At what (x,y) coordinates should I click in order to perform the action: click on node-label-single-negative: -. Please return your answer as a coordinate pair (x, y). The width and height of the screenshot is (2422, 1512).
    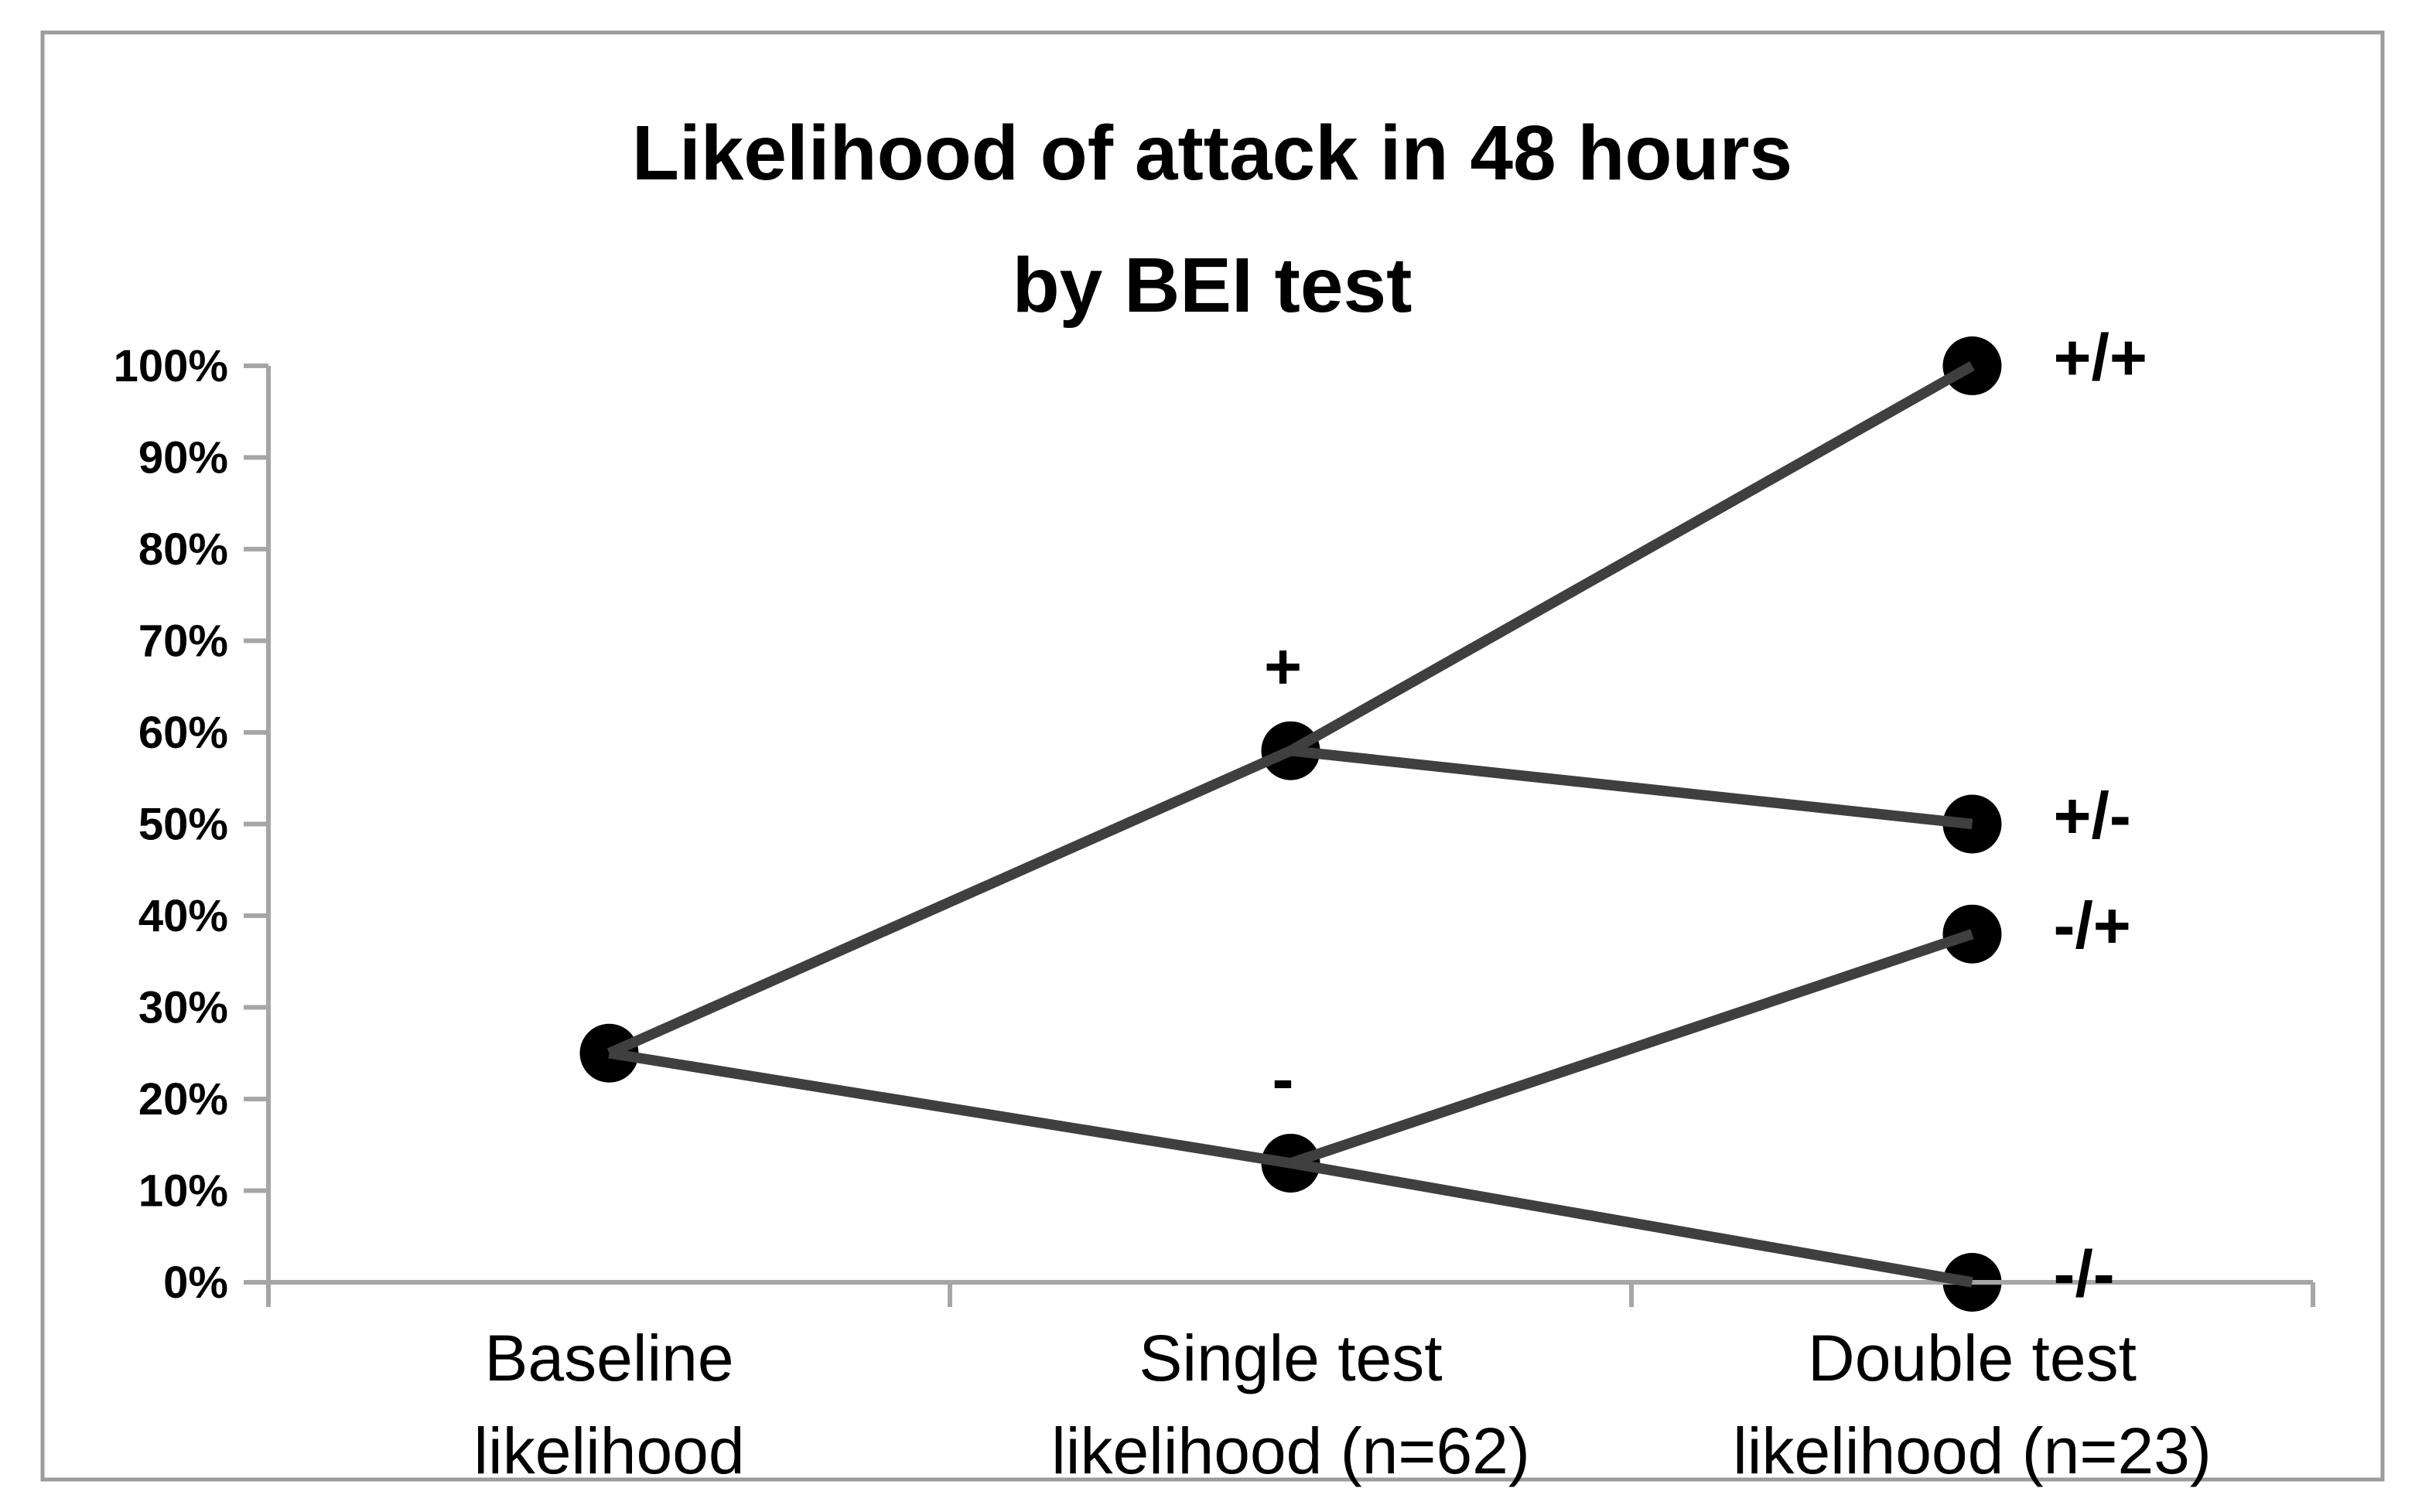
    Looking at the image, I should click on (1283, 1079).